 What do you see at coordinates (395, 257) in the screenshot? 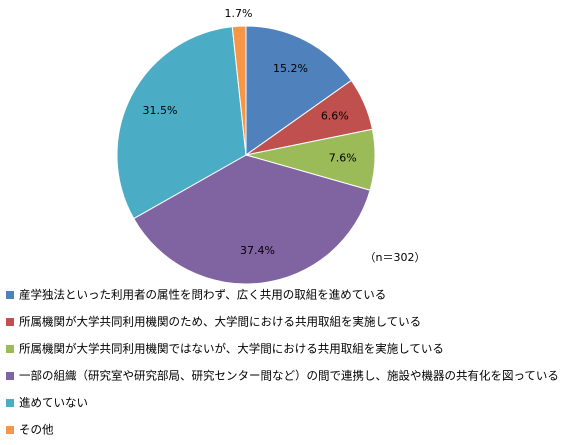
I see `annotation: （n＝302）` at bounding box center [395, 257].